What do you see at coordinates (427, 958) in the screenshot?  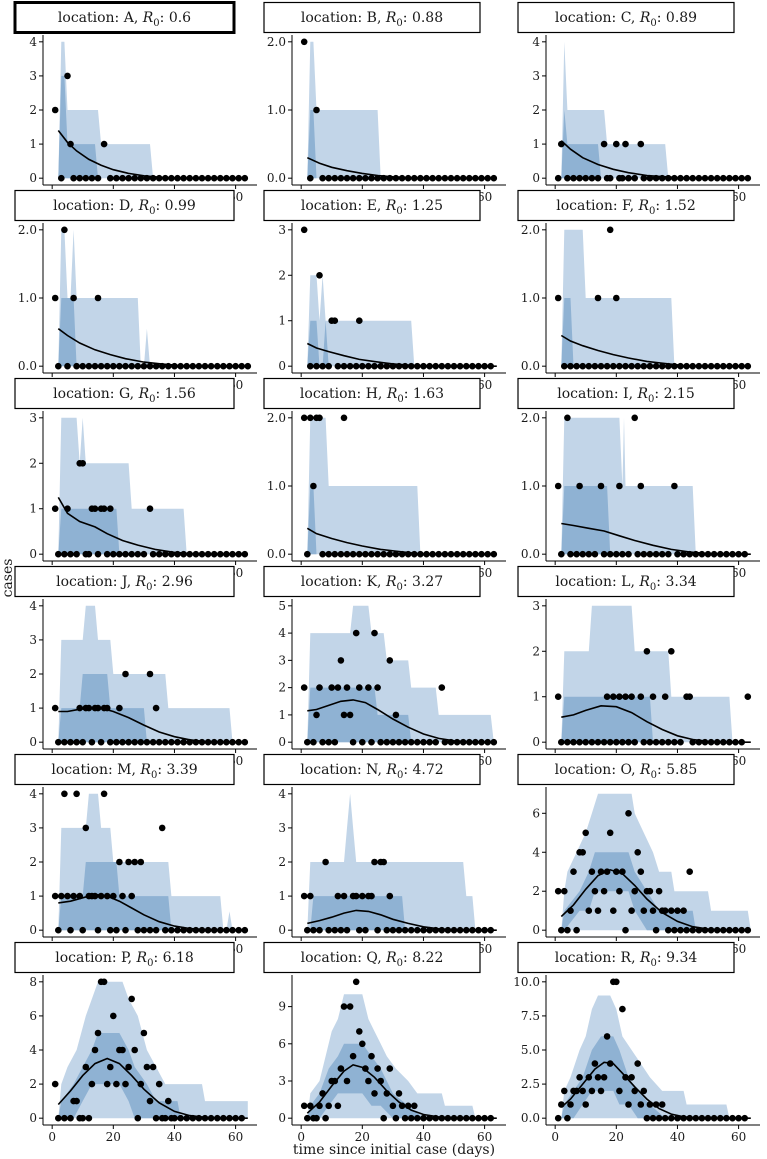 I see `r0-value: 8.22` at bounding box center [427, 958].